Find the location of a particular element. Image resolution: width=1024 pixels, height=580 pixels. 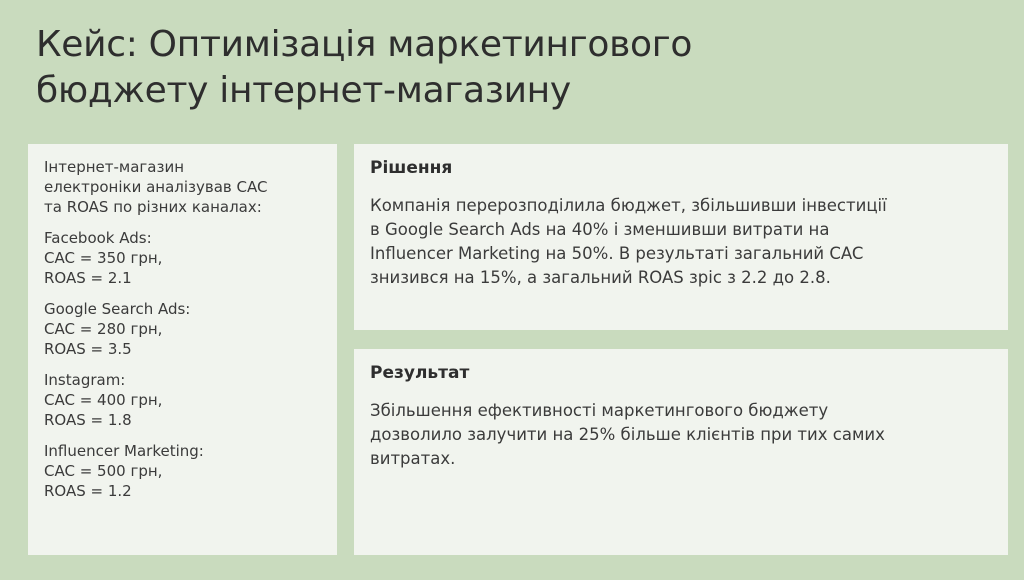

result-heading: Результат is located at coordinates (420, 373).